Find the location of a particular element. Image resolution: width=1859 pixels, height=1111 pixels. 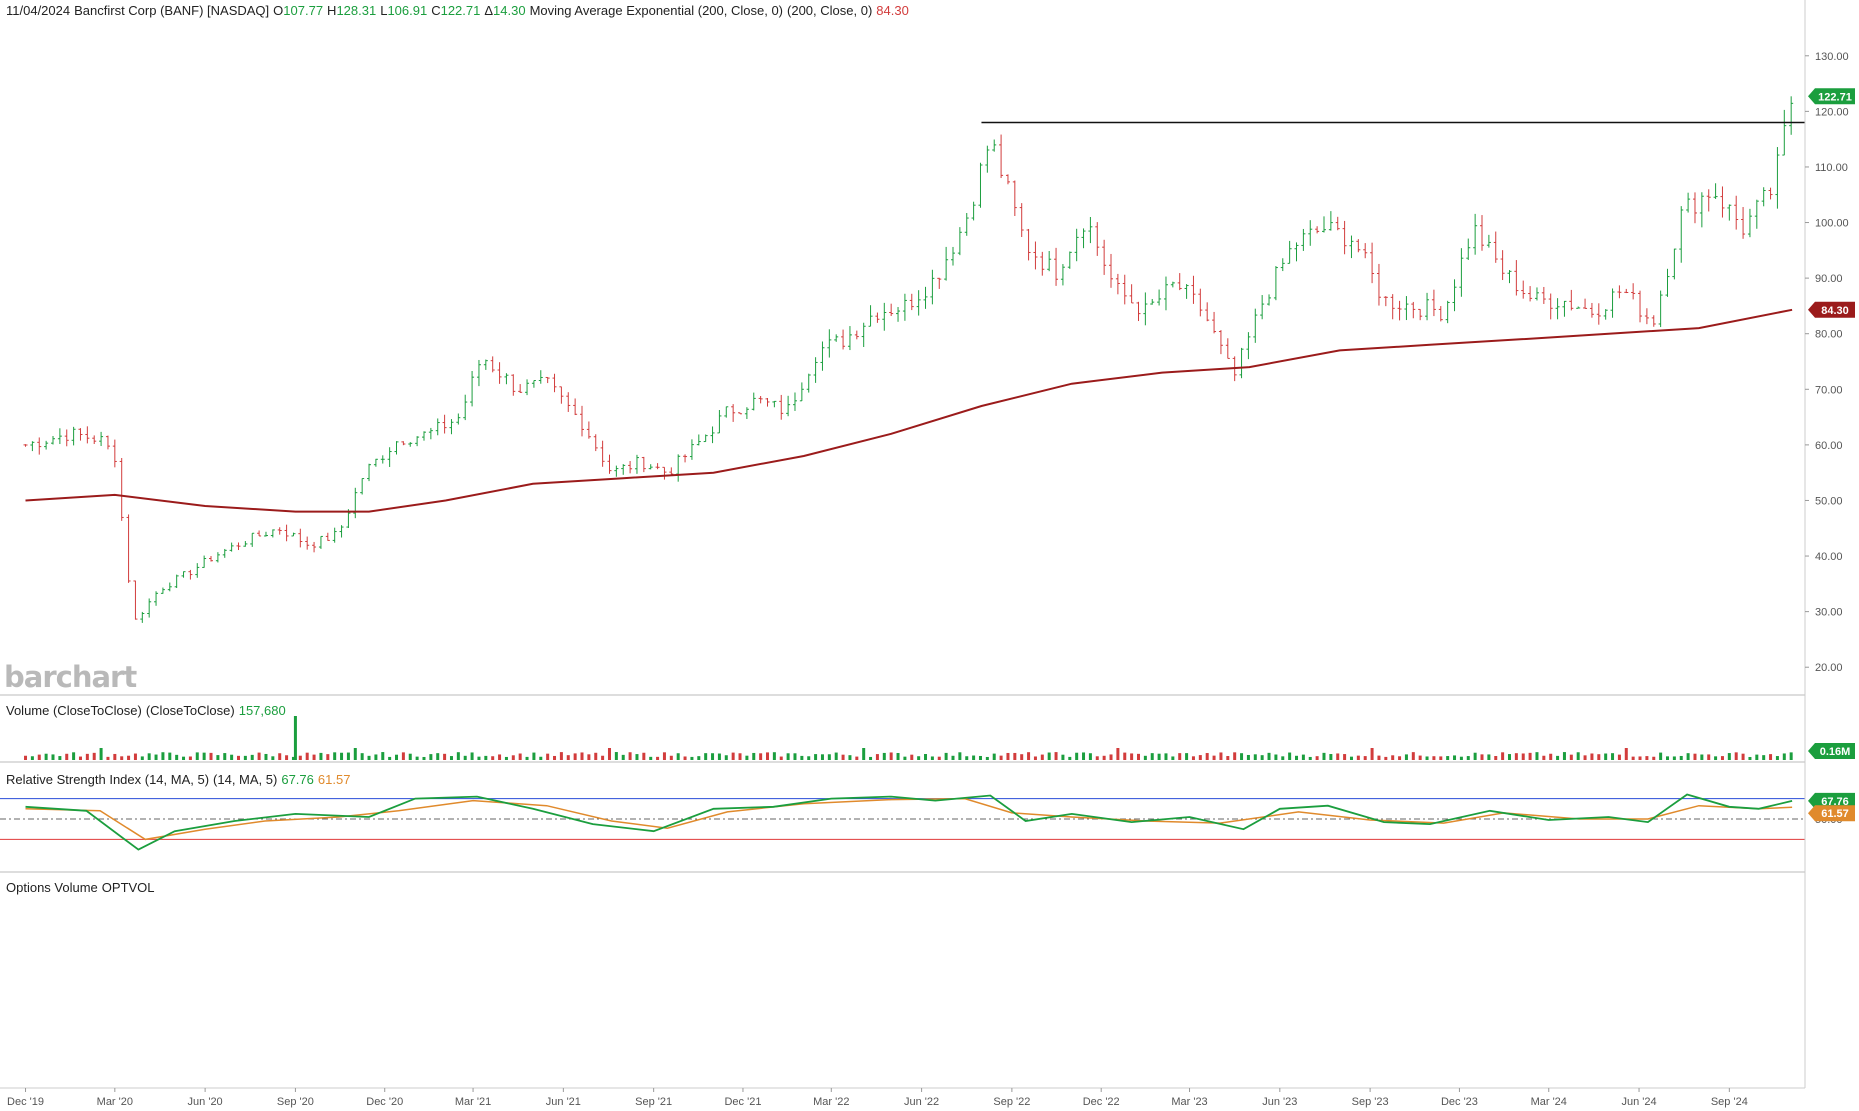

options-legend: Options Volume OPTVOL is located at coordinates (82, 887).